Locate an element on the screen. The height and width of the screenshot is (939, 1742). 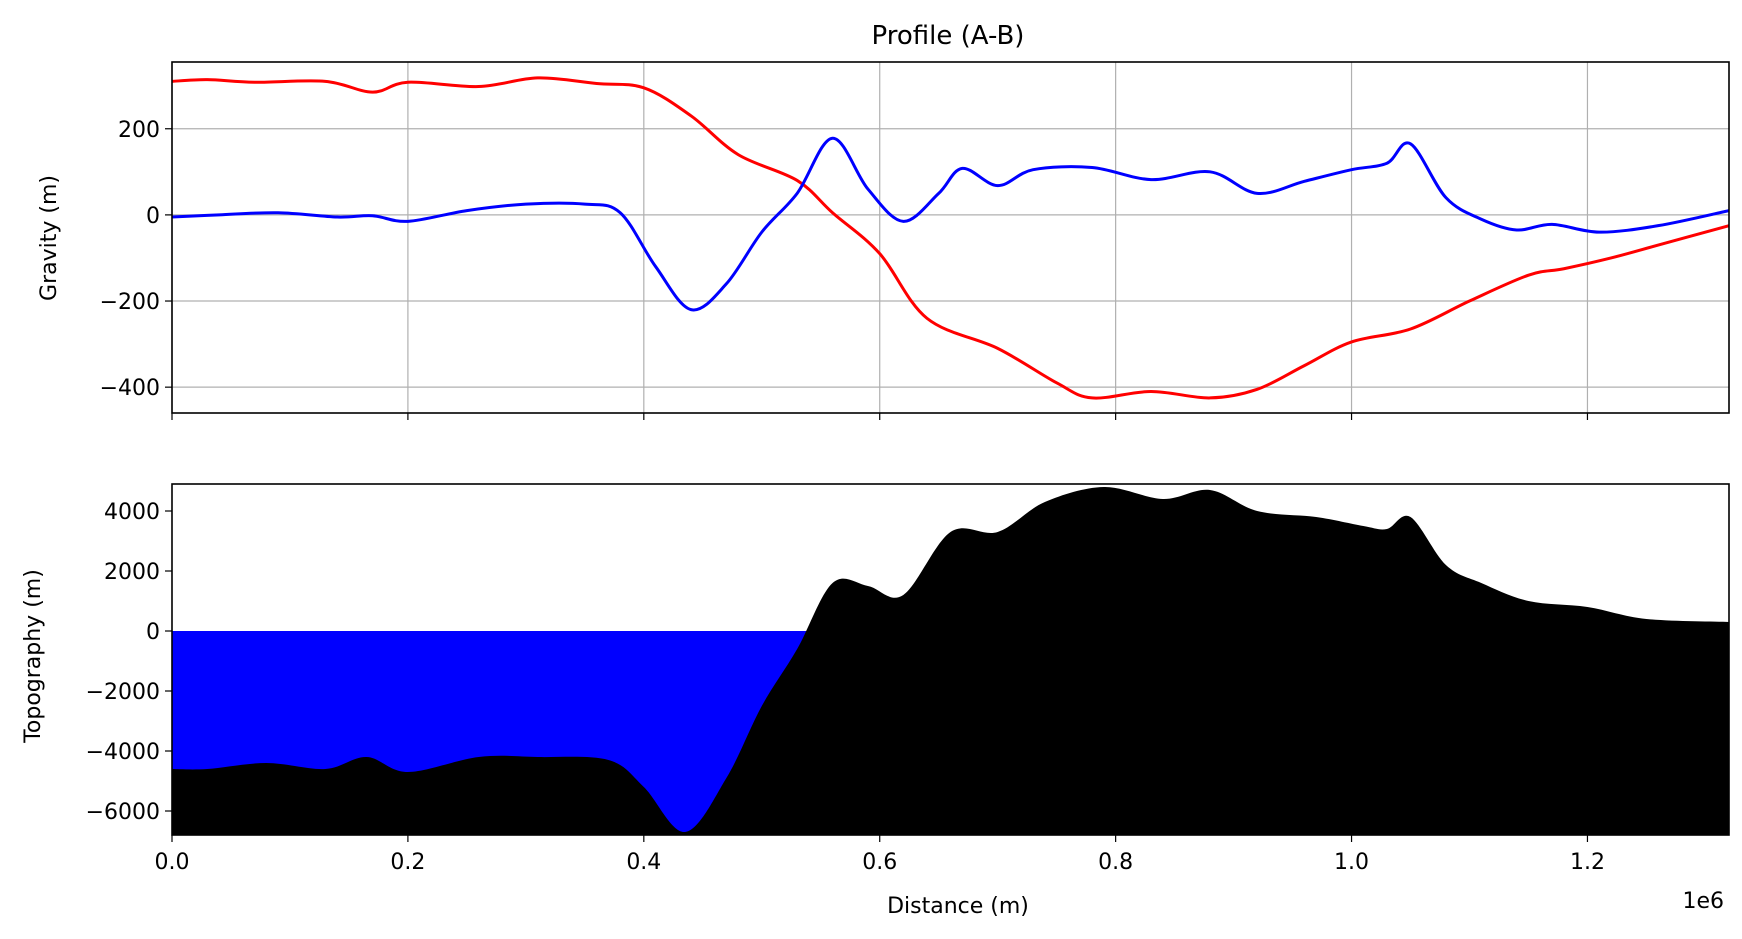
topography-y-axis-label: Topography (m) is located at coordinates (33, 656).